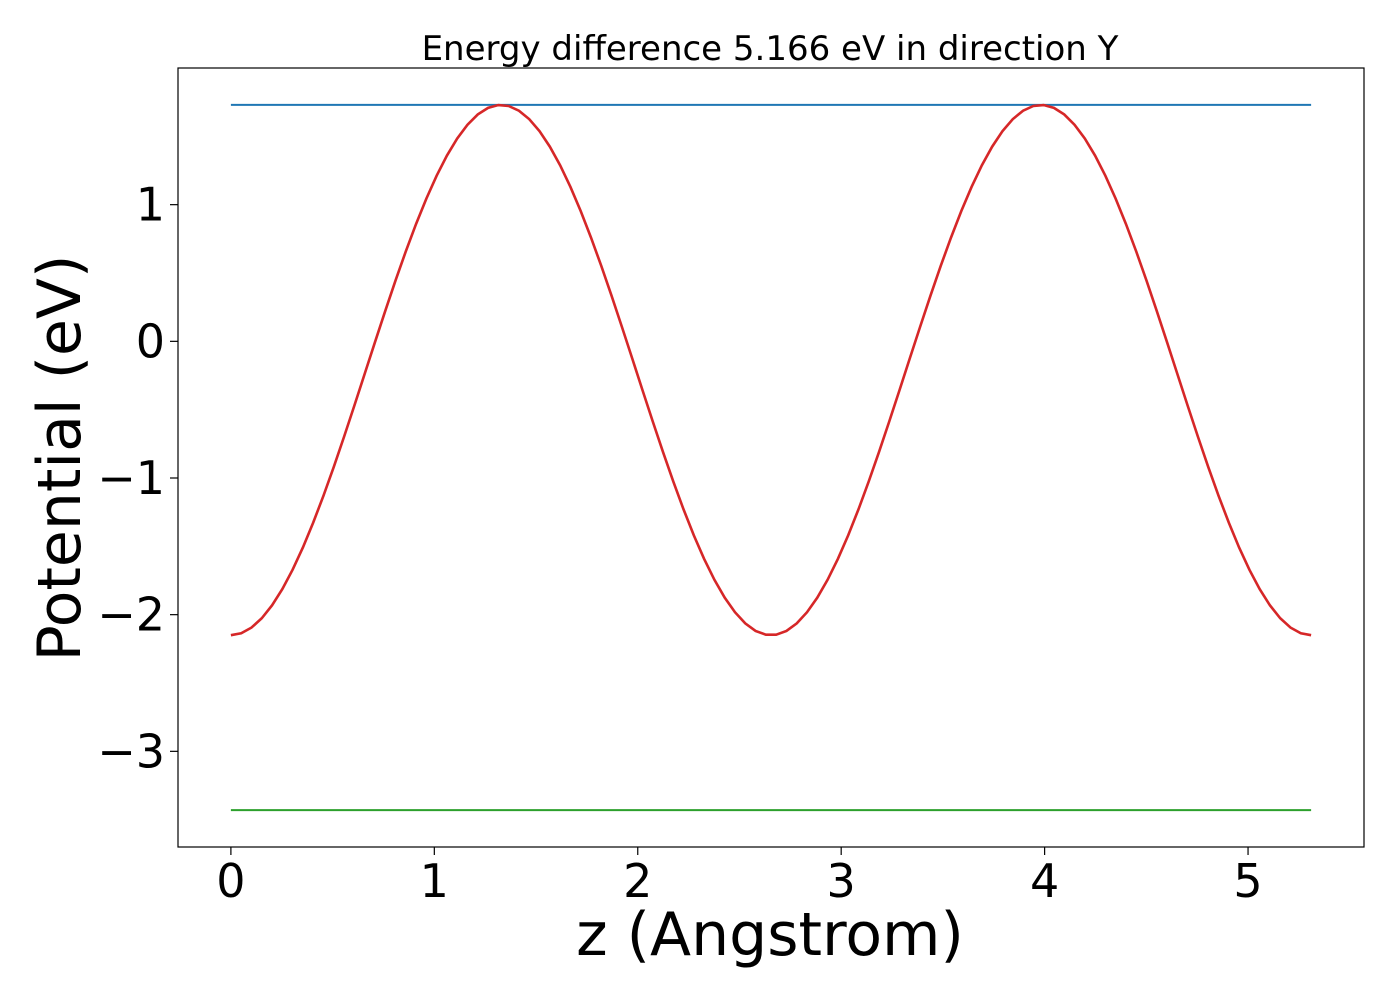  Describe the element at coordinates (739, 877) in the screenshot. I see `x-axis-ticks: 0 1 2 3 4 5` at that location.